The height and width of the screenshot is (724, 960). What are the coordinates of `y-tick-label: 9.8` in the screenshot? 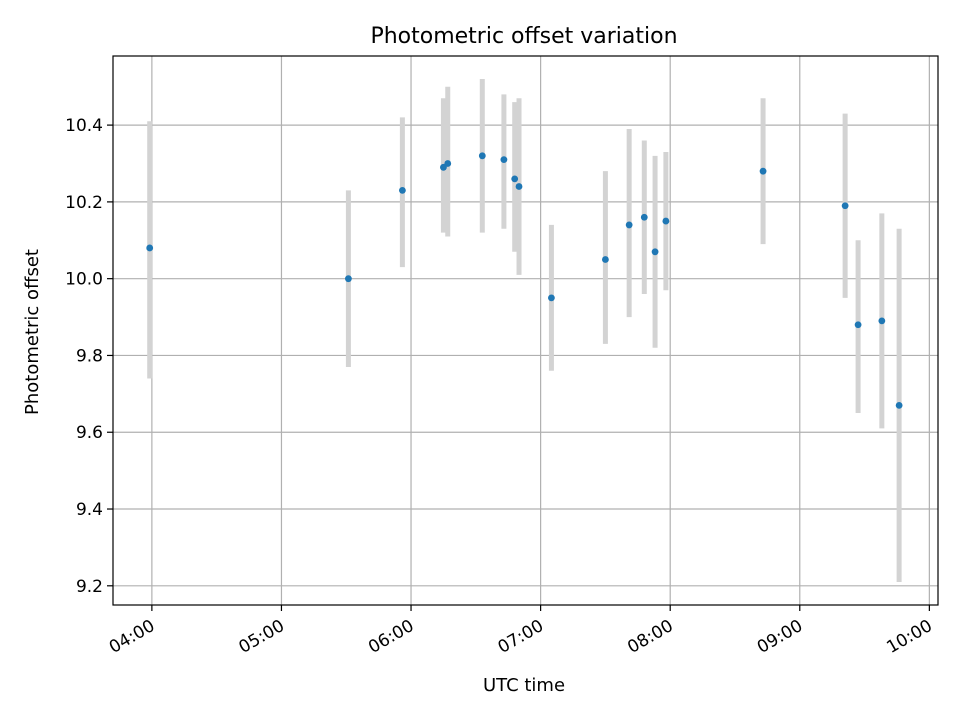 It's located at (89, 356).